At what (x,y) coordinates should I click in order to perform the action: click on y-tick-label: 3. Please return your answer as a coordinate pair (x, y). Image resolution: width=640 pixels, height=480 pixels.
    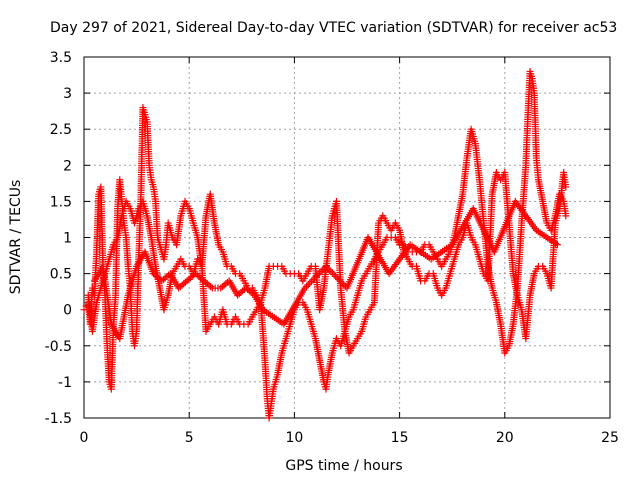
    Looking at the image, I should click on (67, 94).